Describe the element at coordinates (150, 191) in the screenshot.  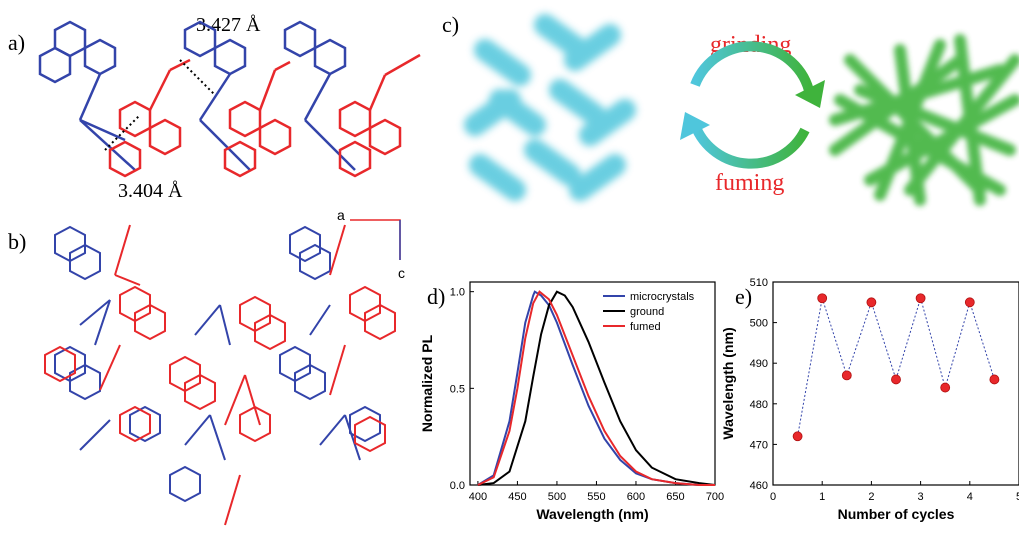
I see `distance-label-bottom: 3.404 Å` at that location.